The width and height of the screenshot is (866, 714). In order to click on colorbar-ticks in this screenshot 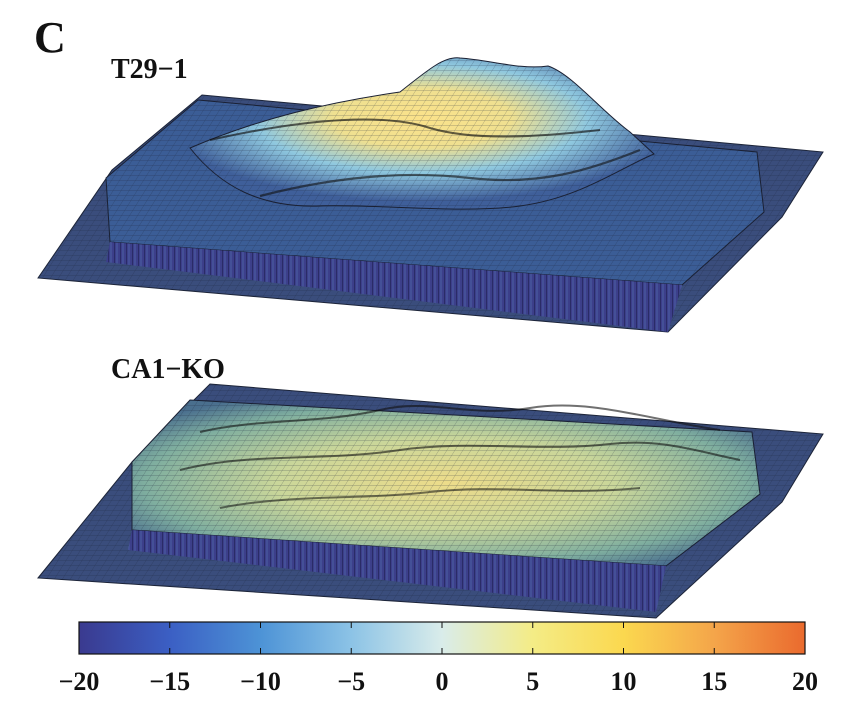, I will do `click(442, 638)`.